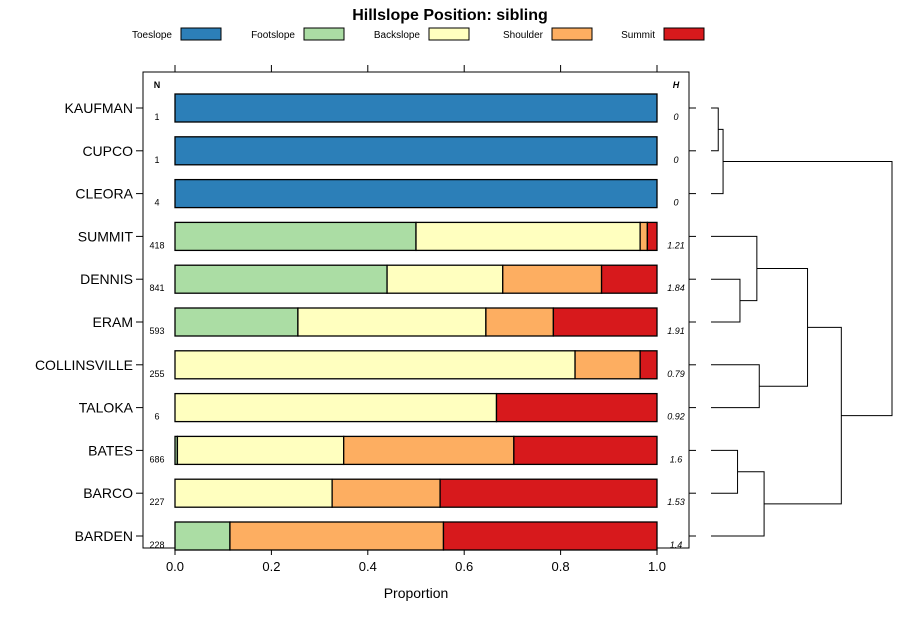 The height and width of the screenshot is (620, 900). I want to click on row-label-bates: BATES, so click(110, 450).